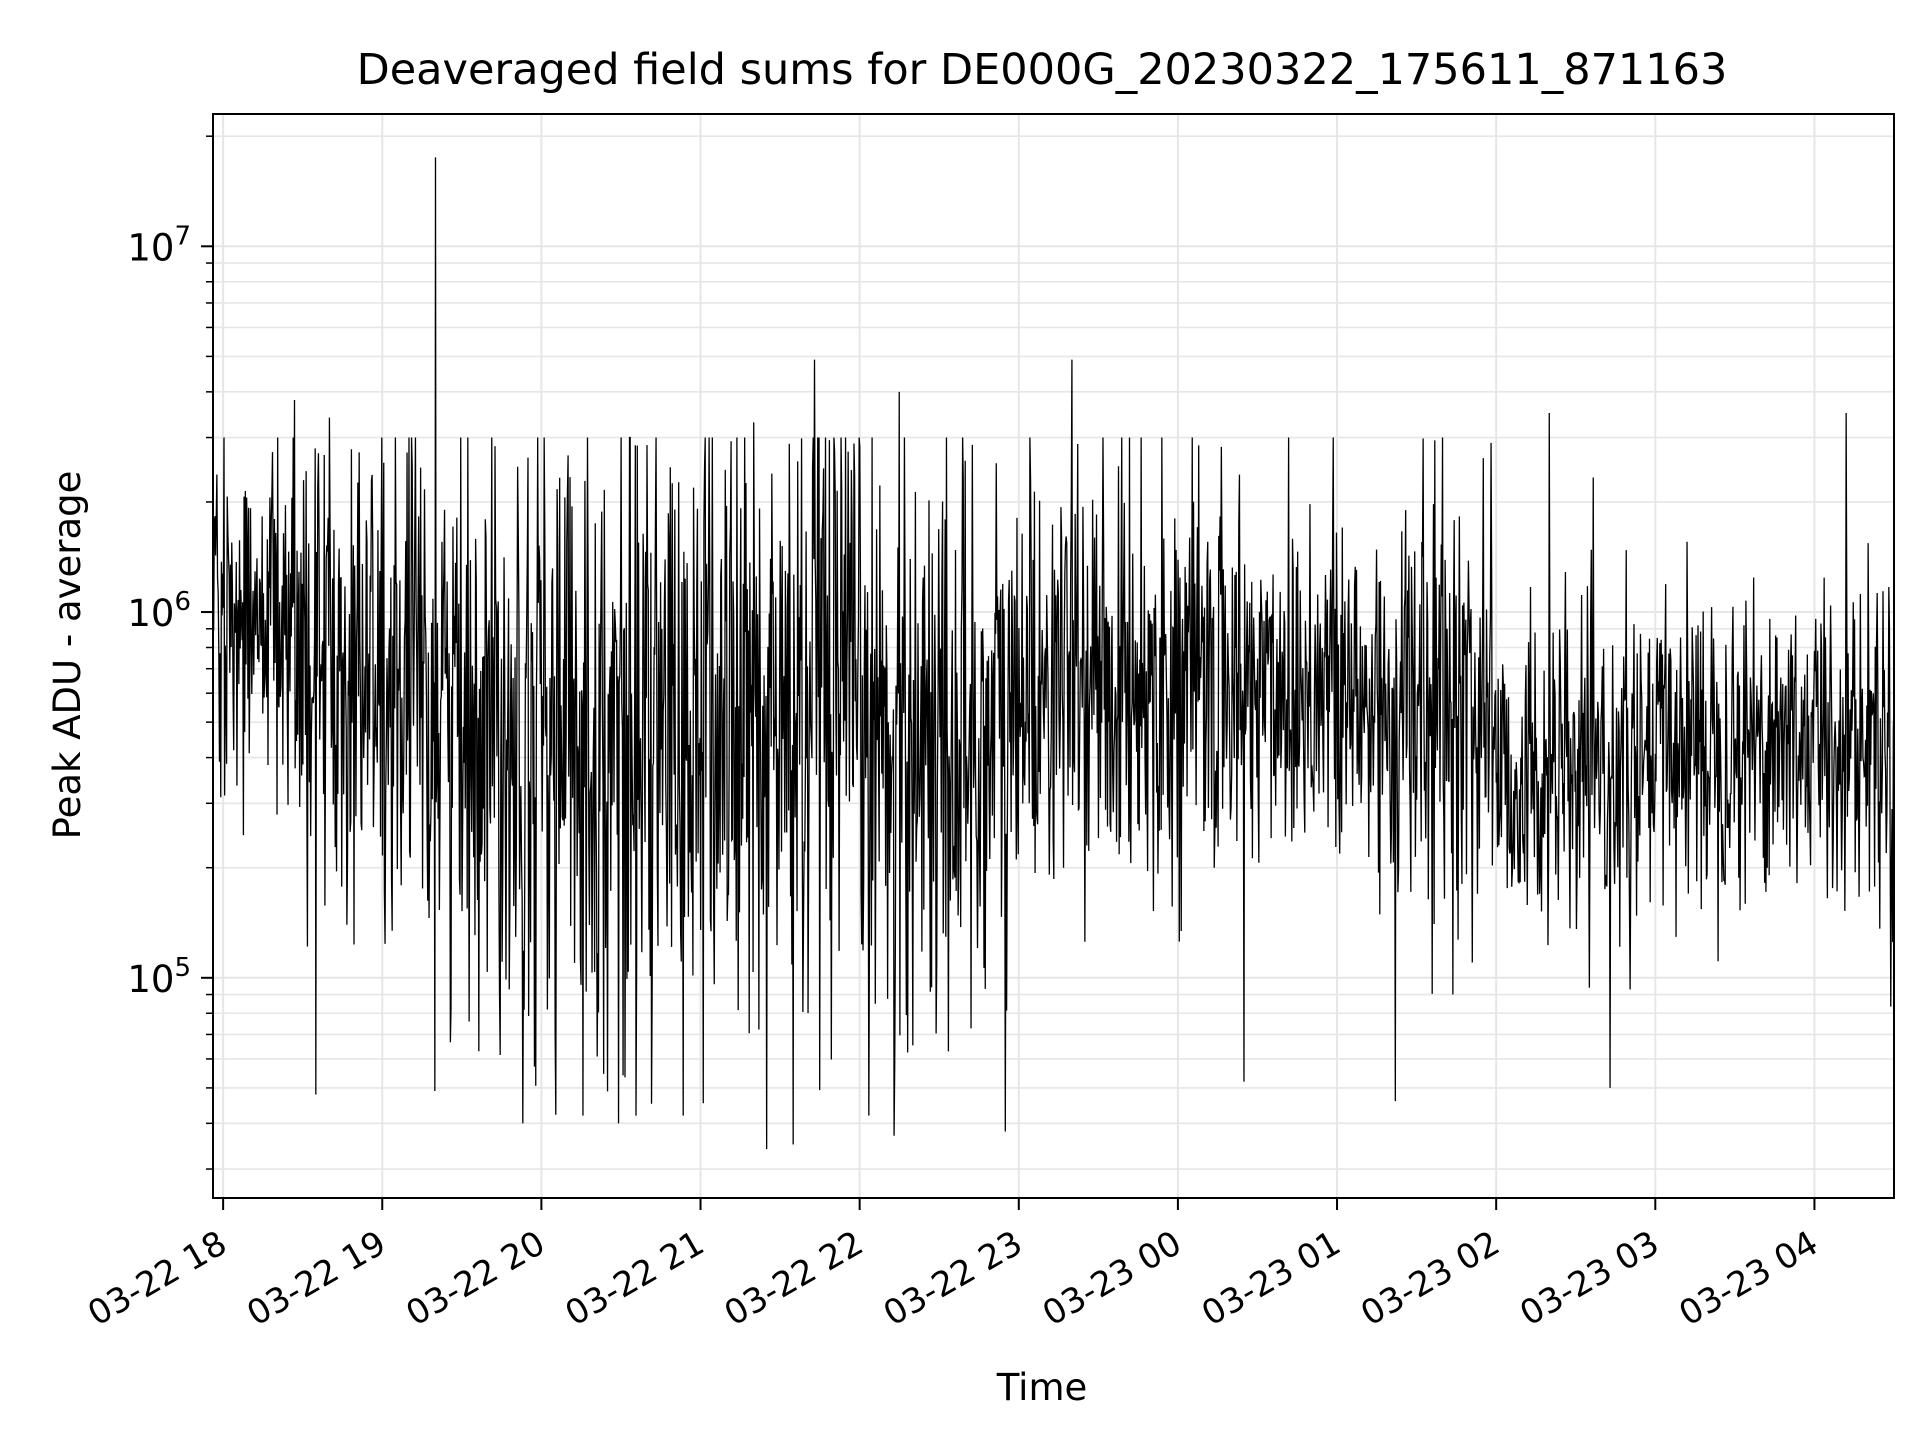  I want to click on y-tick-exponent: 7, so click(182, 236).